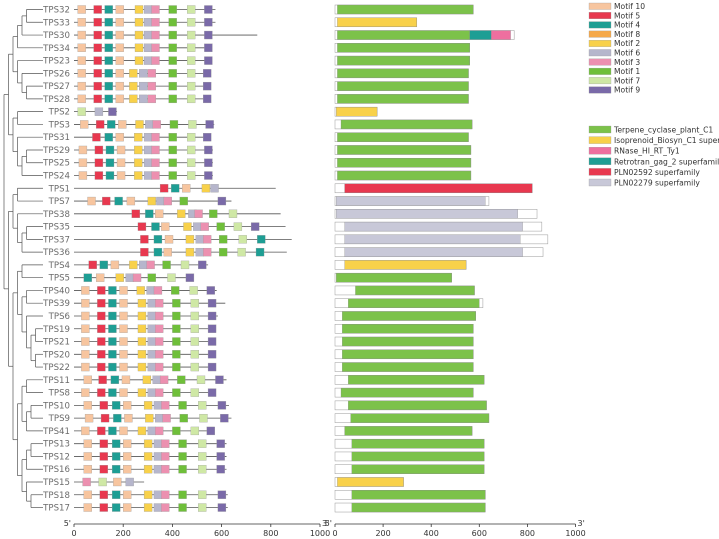 The image size is (719, 539). Describe the element at coordinates (600, 6) in the screenshot. I see `legend-swatch-m10` at that location.